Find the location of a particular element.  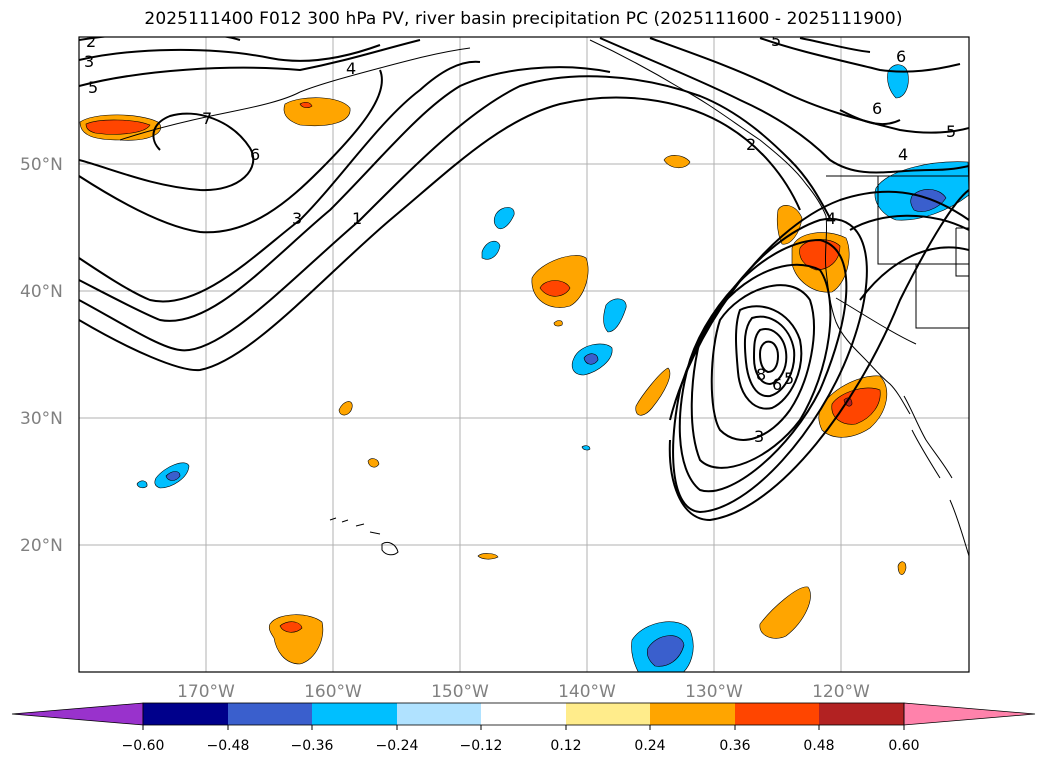

colorbar-tick-label: 0.60 is located at coordinates (903, 746).